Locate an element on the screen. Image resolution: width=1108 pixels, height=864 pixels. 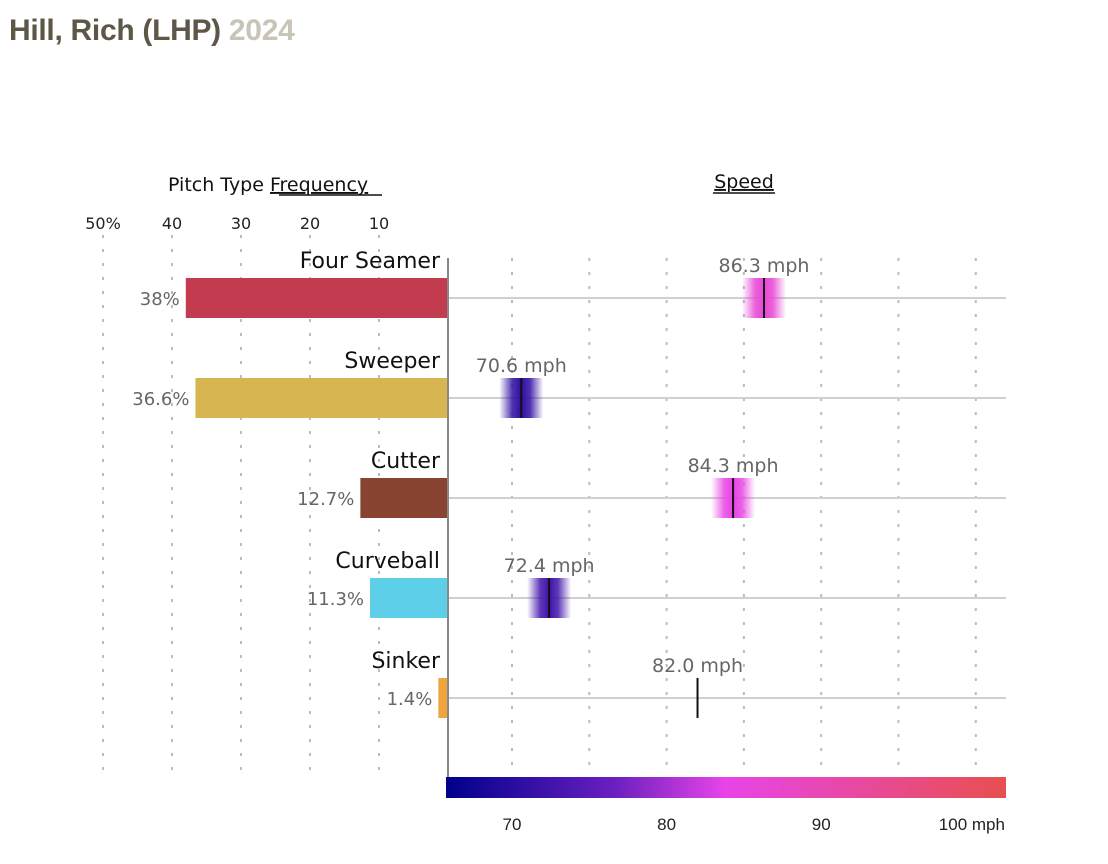
frequency-label: 12.7% is located at coordinates (325, 499).